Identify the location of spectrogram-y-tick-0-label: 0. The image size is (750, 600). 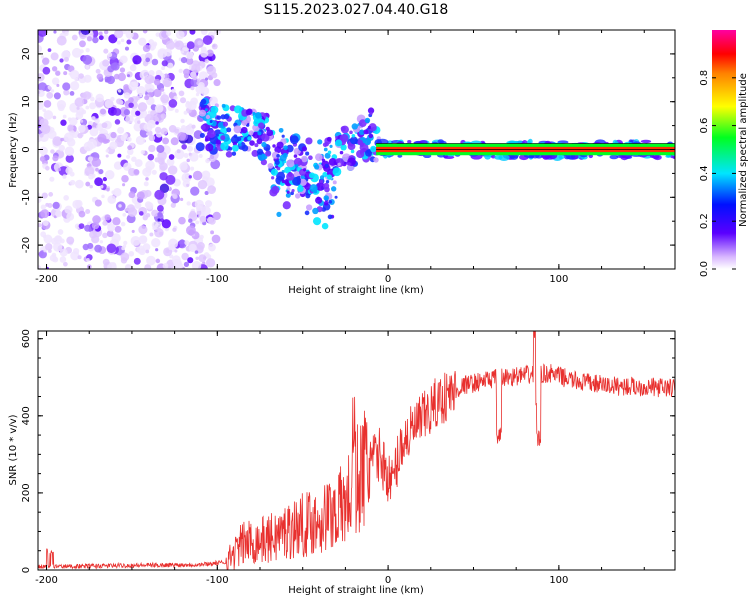
(26, 149).